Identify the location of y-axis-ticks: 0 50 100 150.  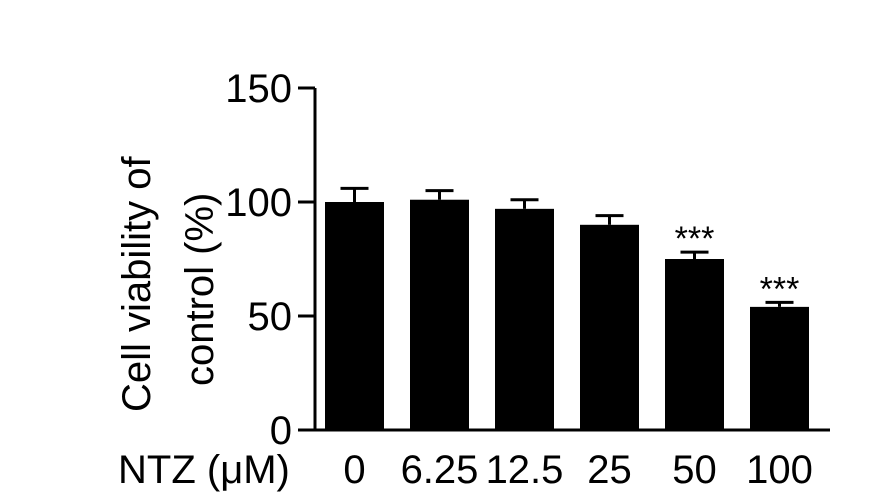
(270, 260).